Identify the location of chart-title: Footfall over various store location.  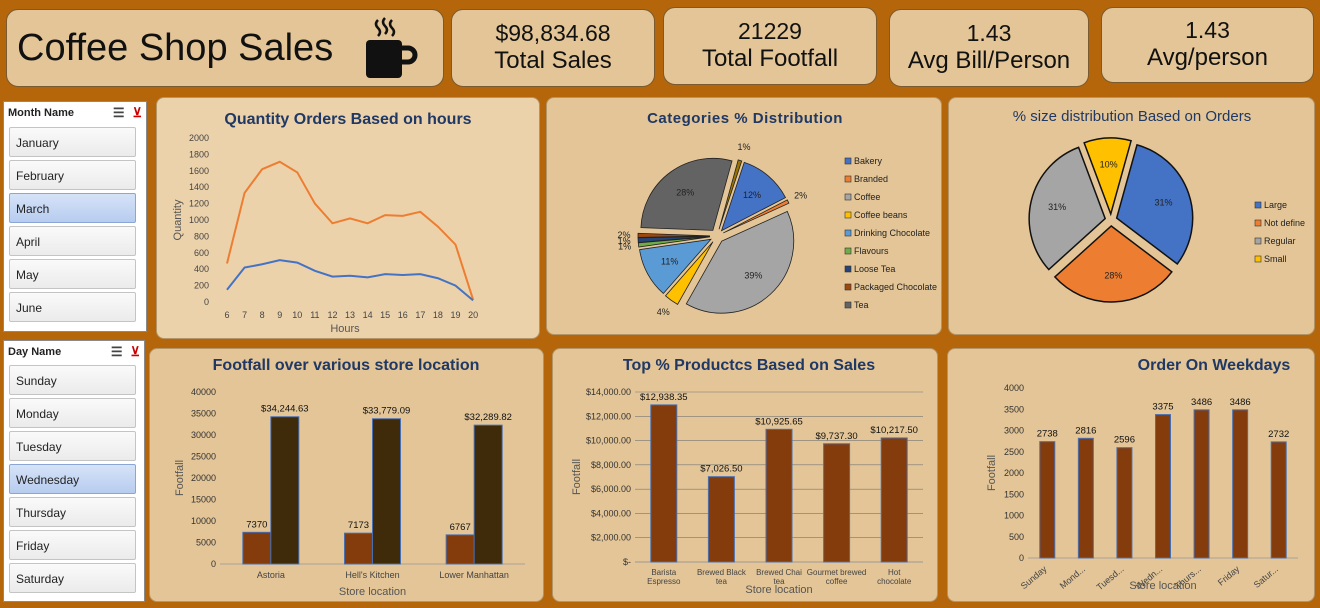
(346, 365).